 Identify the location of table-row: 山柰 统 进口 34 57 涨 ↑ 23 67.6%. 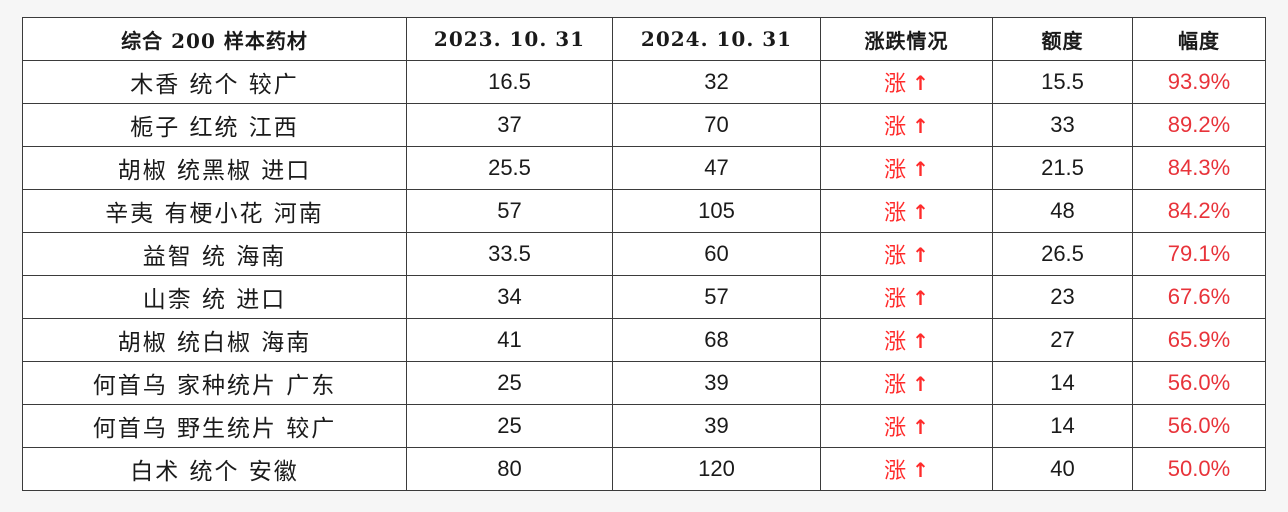
(644, 297).